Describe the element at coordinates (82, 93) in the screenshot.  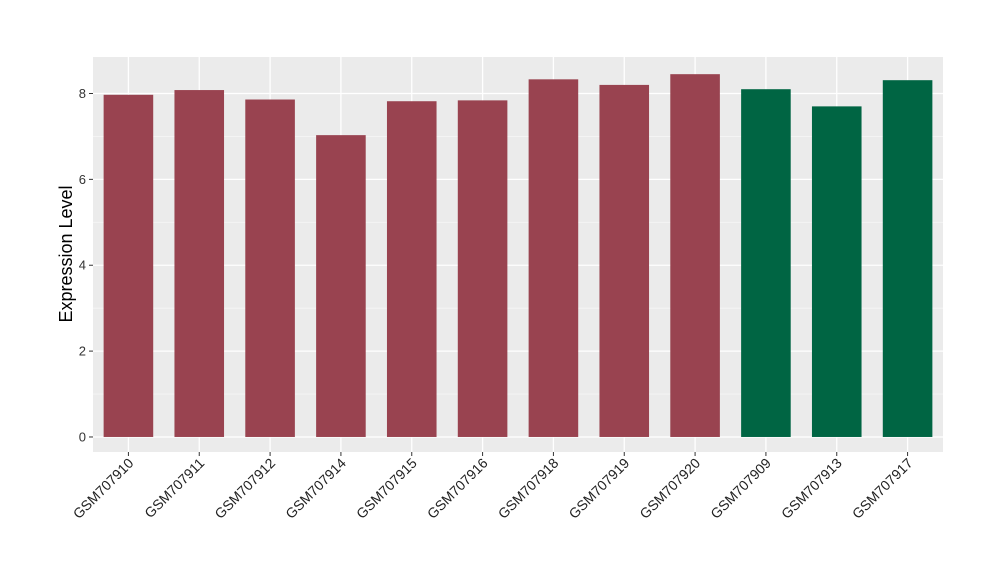
I see `y-tick-label: 8` at that location.